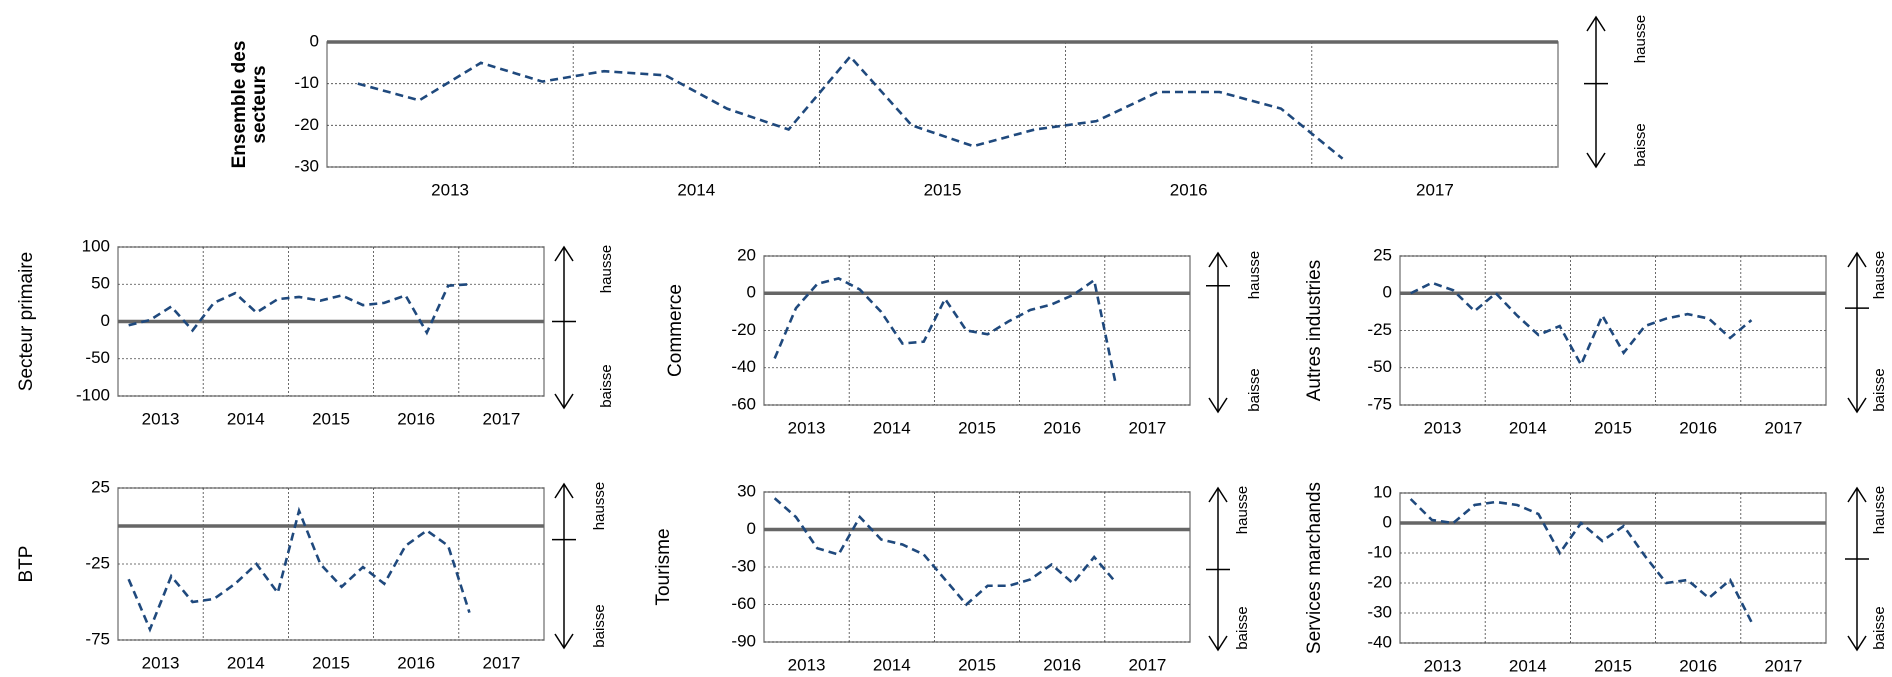 The image size is (1892, 677). Describe the element at coordinates (675, 330) in the screenshot. I see `y-axis-label: Commerce` at that location.